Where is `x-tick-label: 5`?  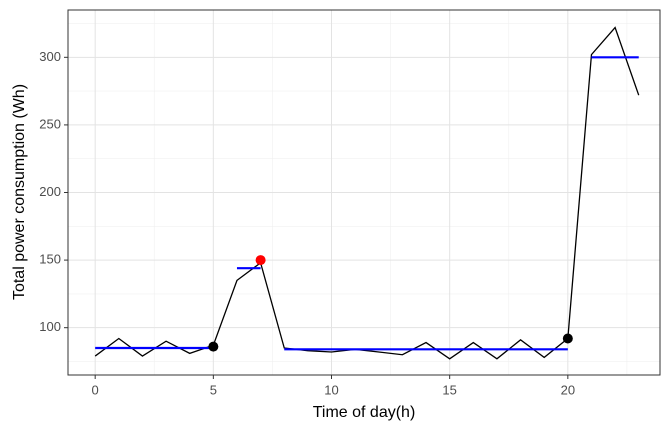
x-tick-label: 5 is located at coordinates (213, 389).